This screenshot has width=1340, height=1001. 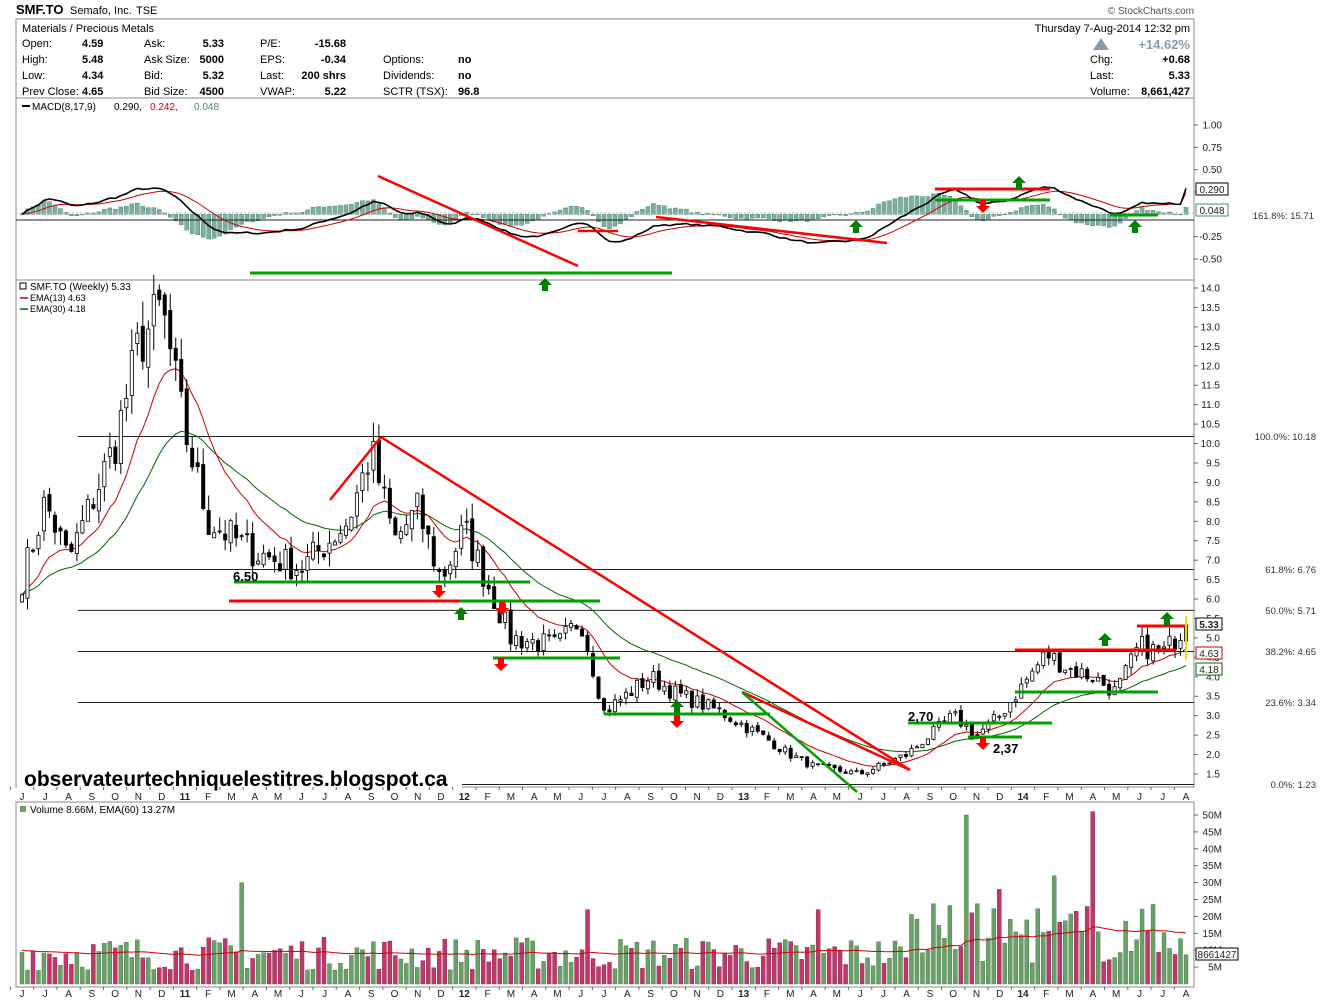 I want to click on fib-label: 50.0%: 5.71, so click(x=1290, y=611).